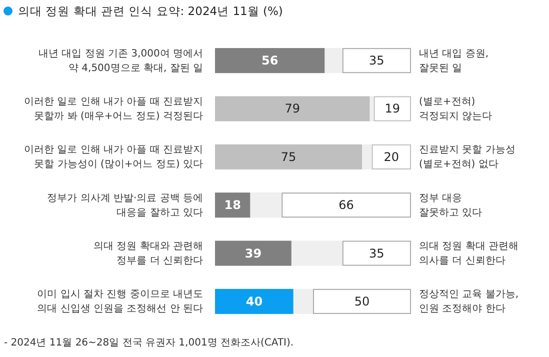 The image size is (549, 357). Describe the element at coordinates (467, 157) in the screenshot. I see `y2-tick-label: 진료받지 못할 가능성 (별로+전혀) 없다` at that location.